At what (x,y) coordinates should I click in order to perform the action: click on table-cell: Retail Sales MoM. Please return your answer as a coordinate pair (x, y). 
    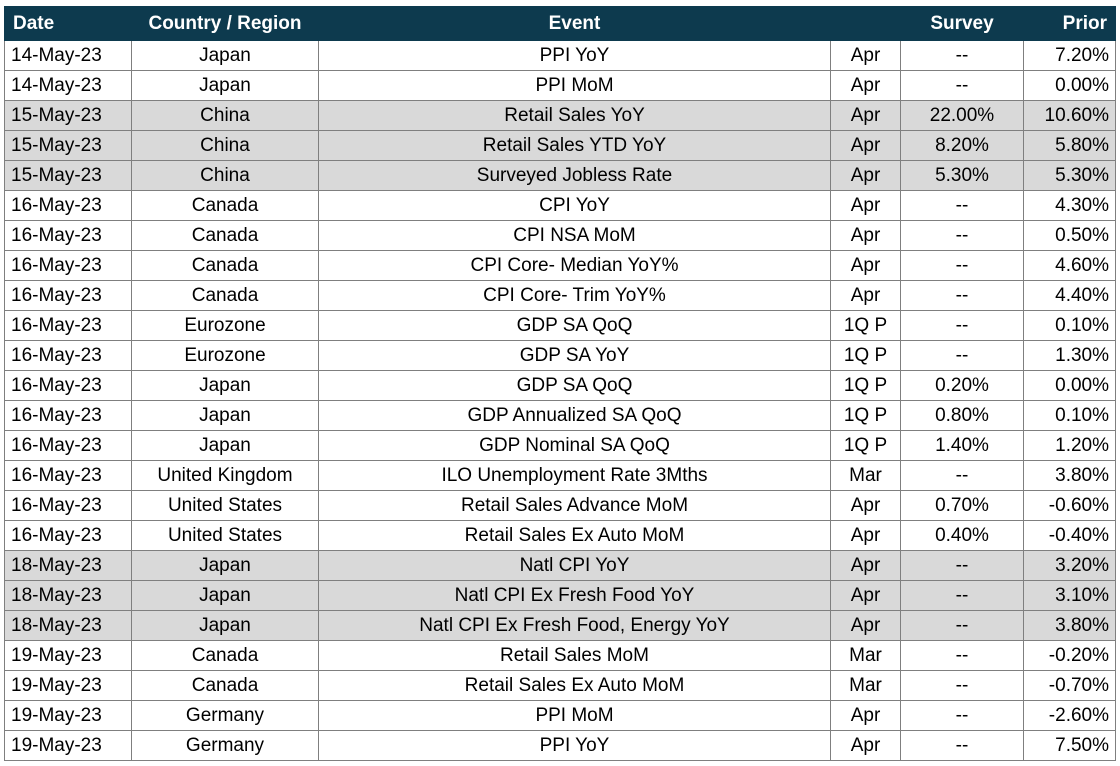
    Looking at the image, I should click on (574, 655).